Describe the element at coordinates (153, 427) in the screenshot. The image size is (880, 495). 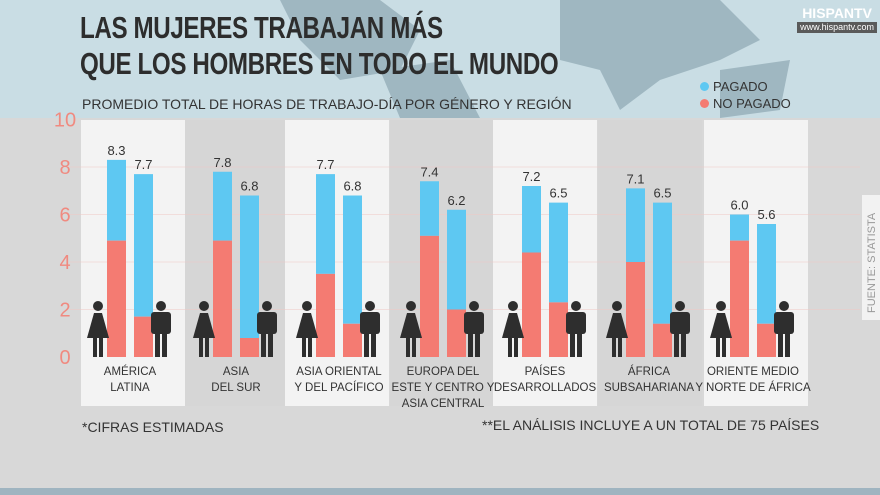
I see `footnote-estimates: *CIFRAS ESTIMADAS` at that location.